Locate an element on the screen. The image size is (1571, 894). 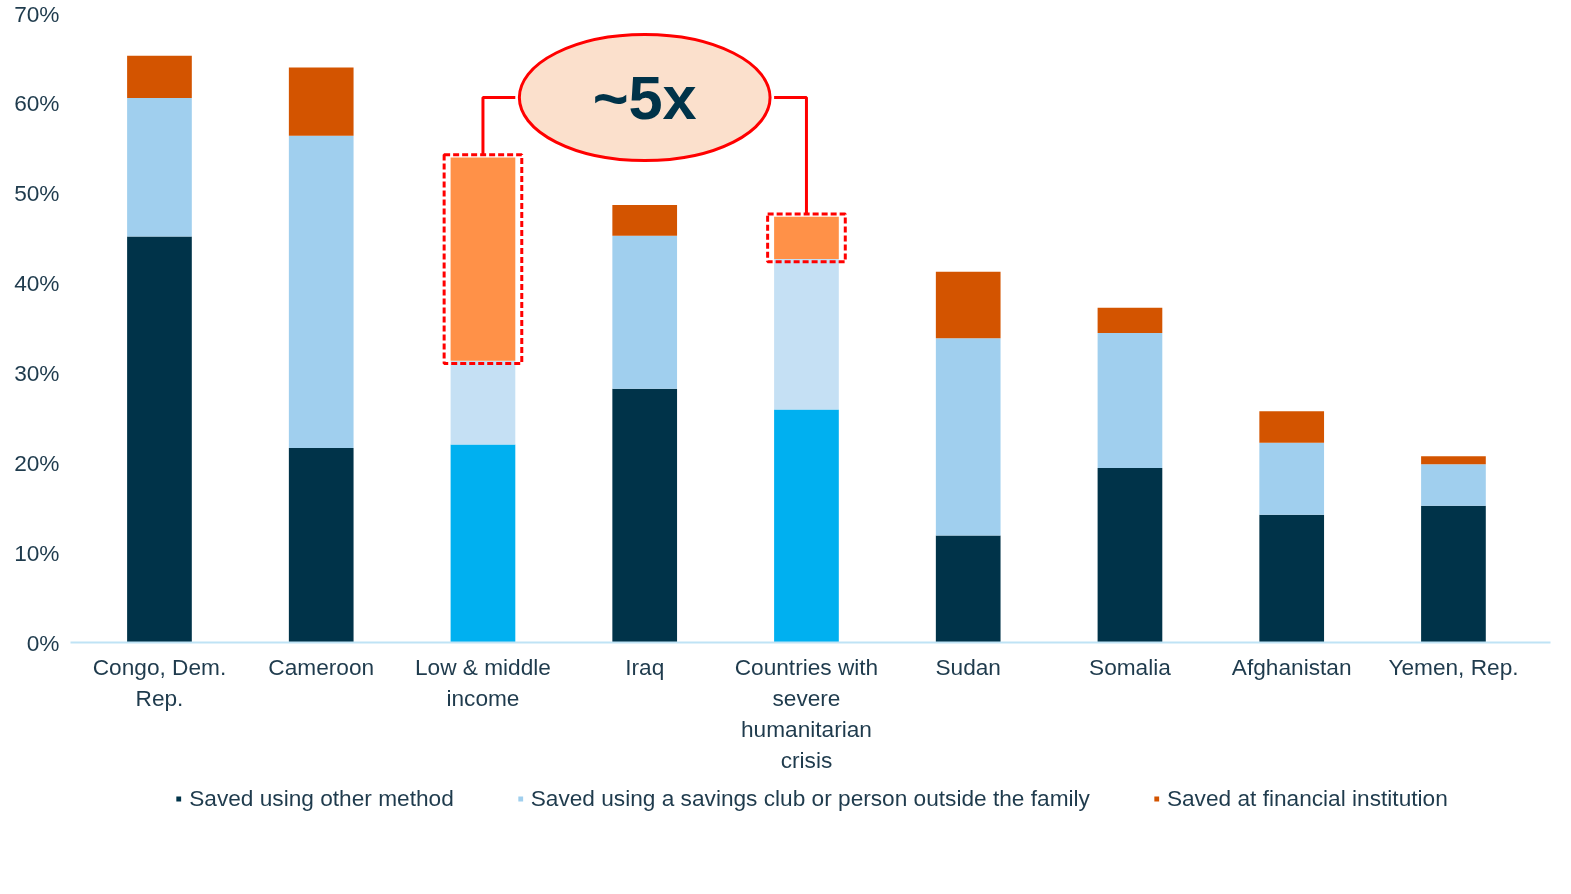
x-tick-label: Cameroon is located at coordinates (321, 666).